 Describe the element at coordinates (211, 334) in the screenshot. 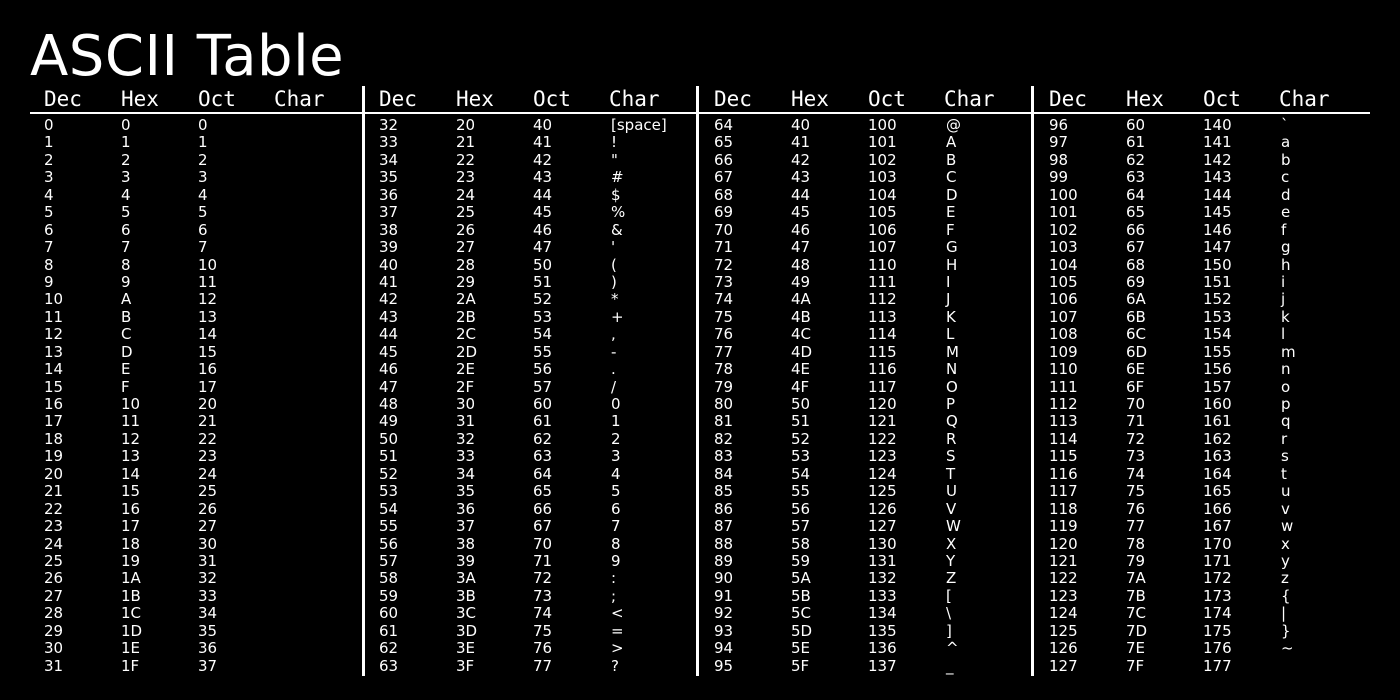

I see `table-row: 12 C 14` at that location.